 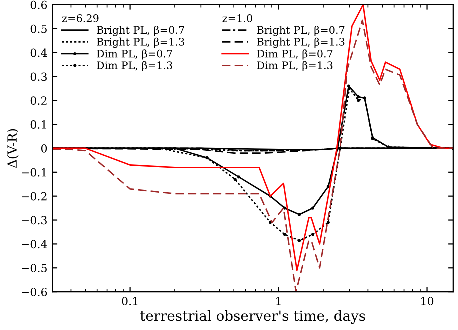 What do you see at coordinates (130, 301) in the screenshot?
I see `x-tick-label: 0.1` at bounding box center [130, 301].